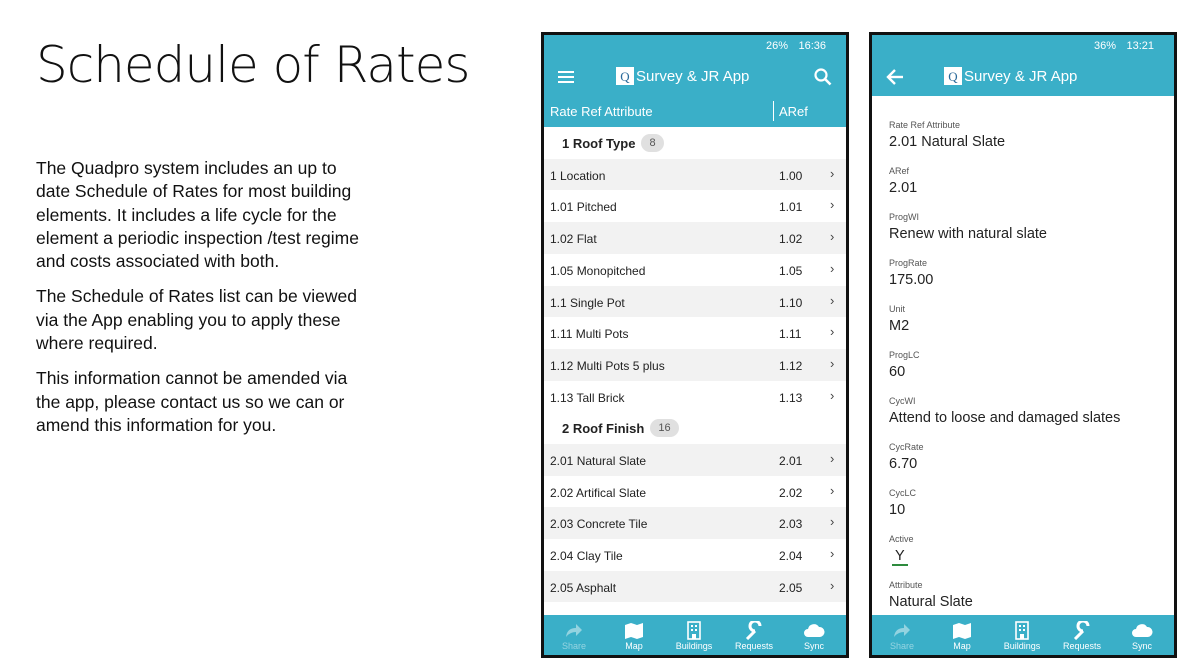 This screenshot has height=666, width=1186. Describe the element at coordinates (1140, 46) in the screenshot. I see `clock: 13:21` at that location.